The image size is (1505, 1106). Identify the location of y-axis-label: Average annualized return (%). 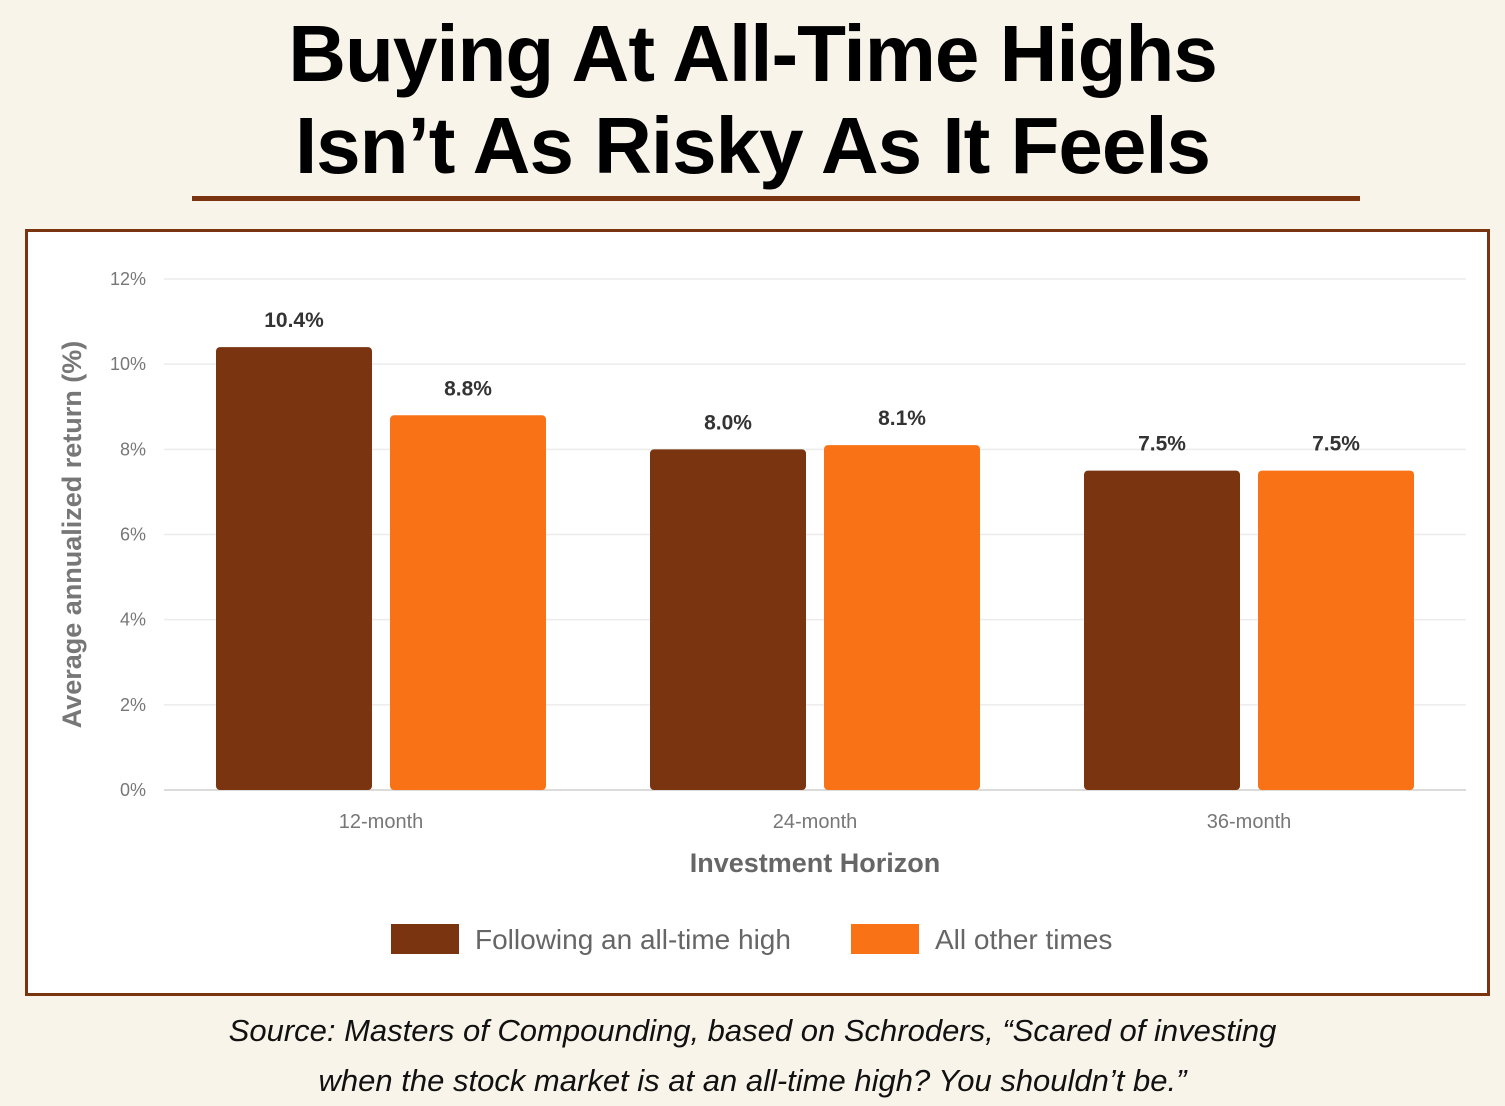
(72, 535).